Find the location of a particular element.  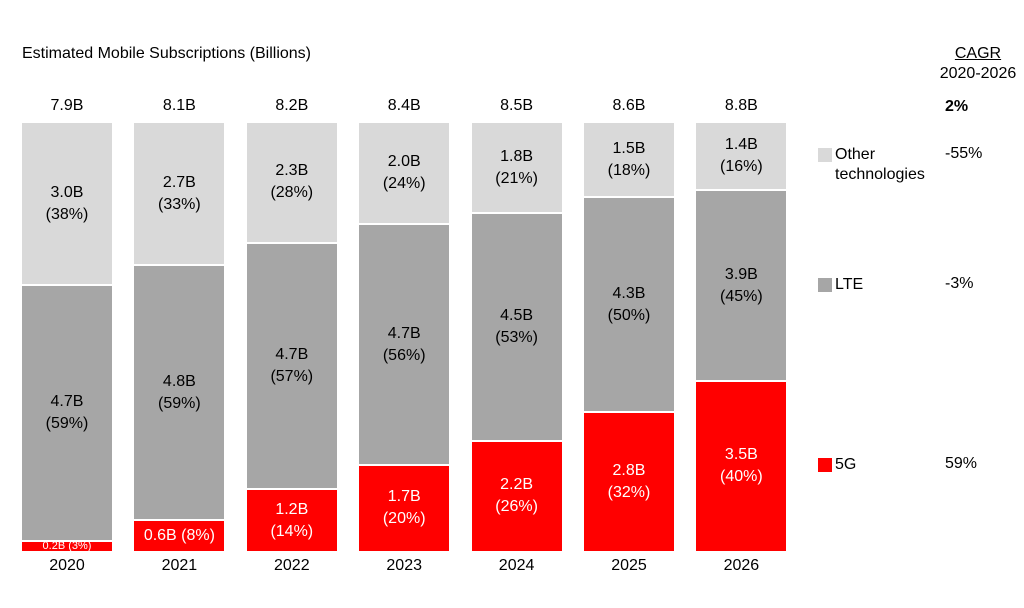

bar-segment: 3.0B (38%) is located at coordinates (67, 203).